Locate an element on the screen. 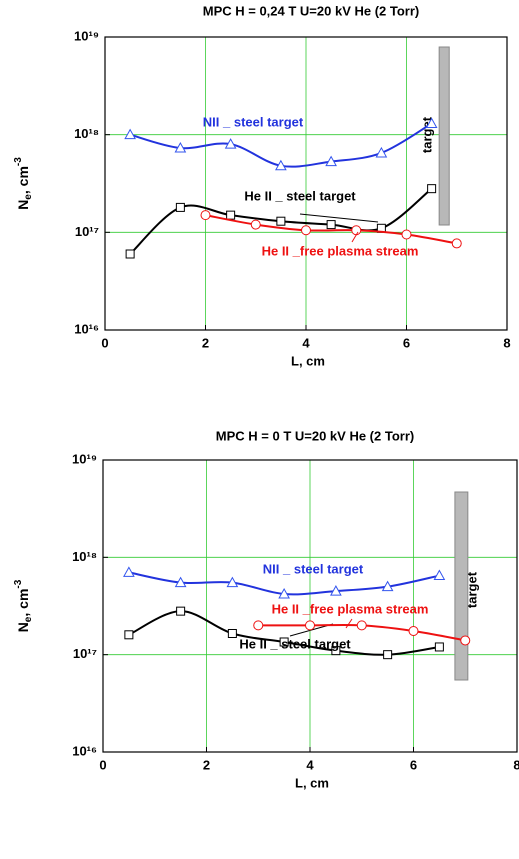  series-line is located at coordinates (331, 229).